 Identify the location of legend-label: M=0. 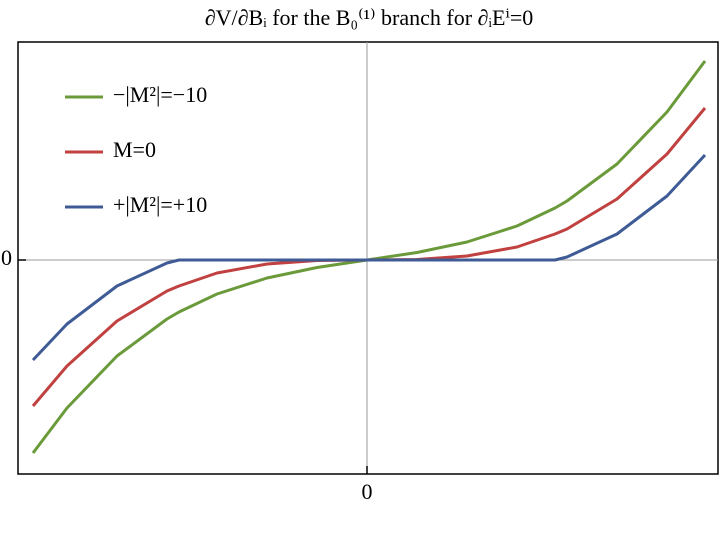
(134, 149).